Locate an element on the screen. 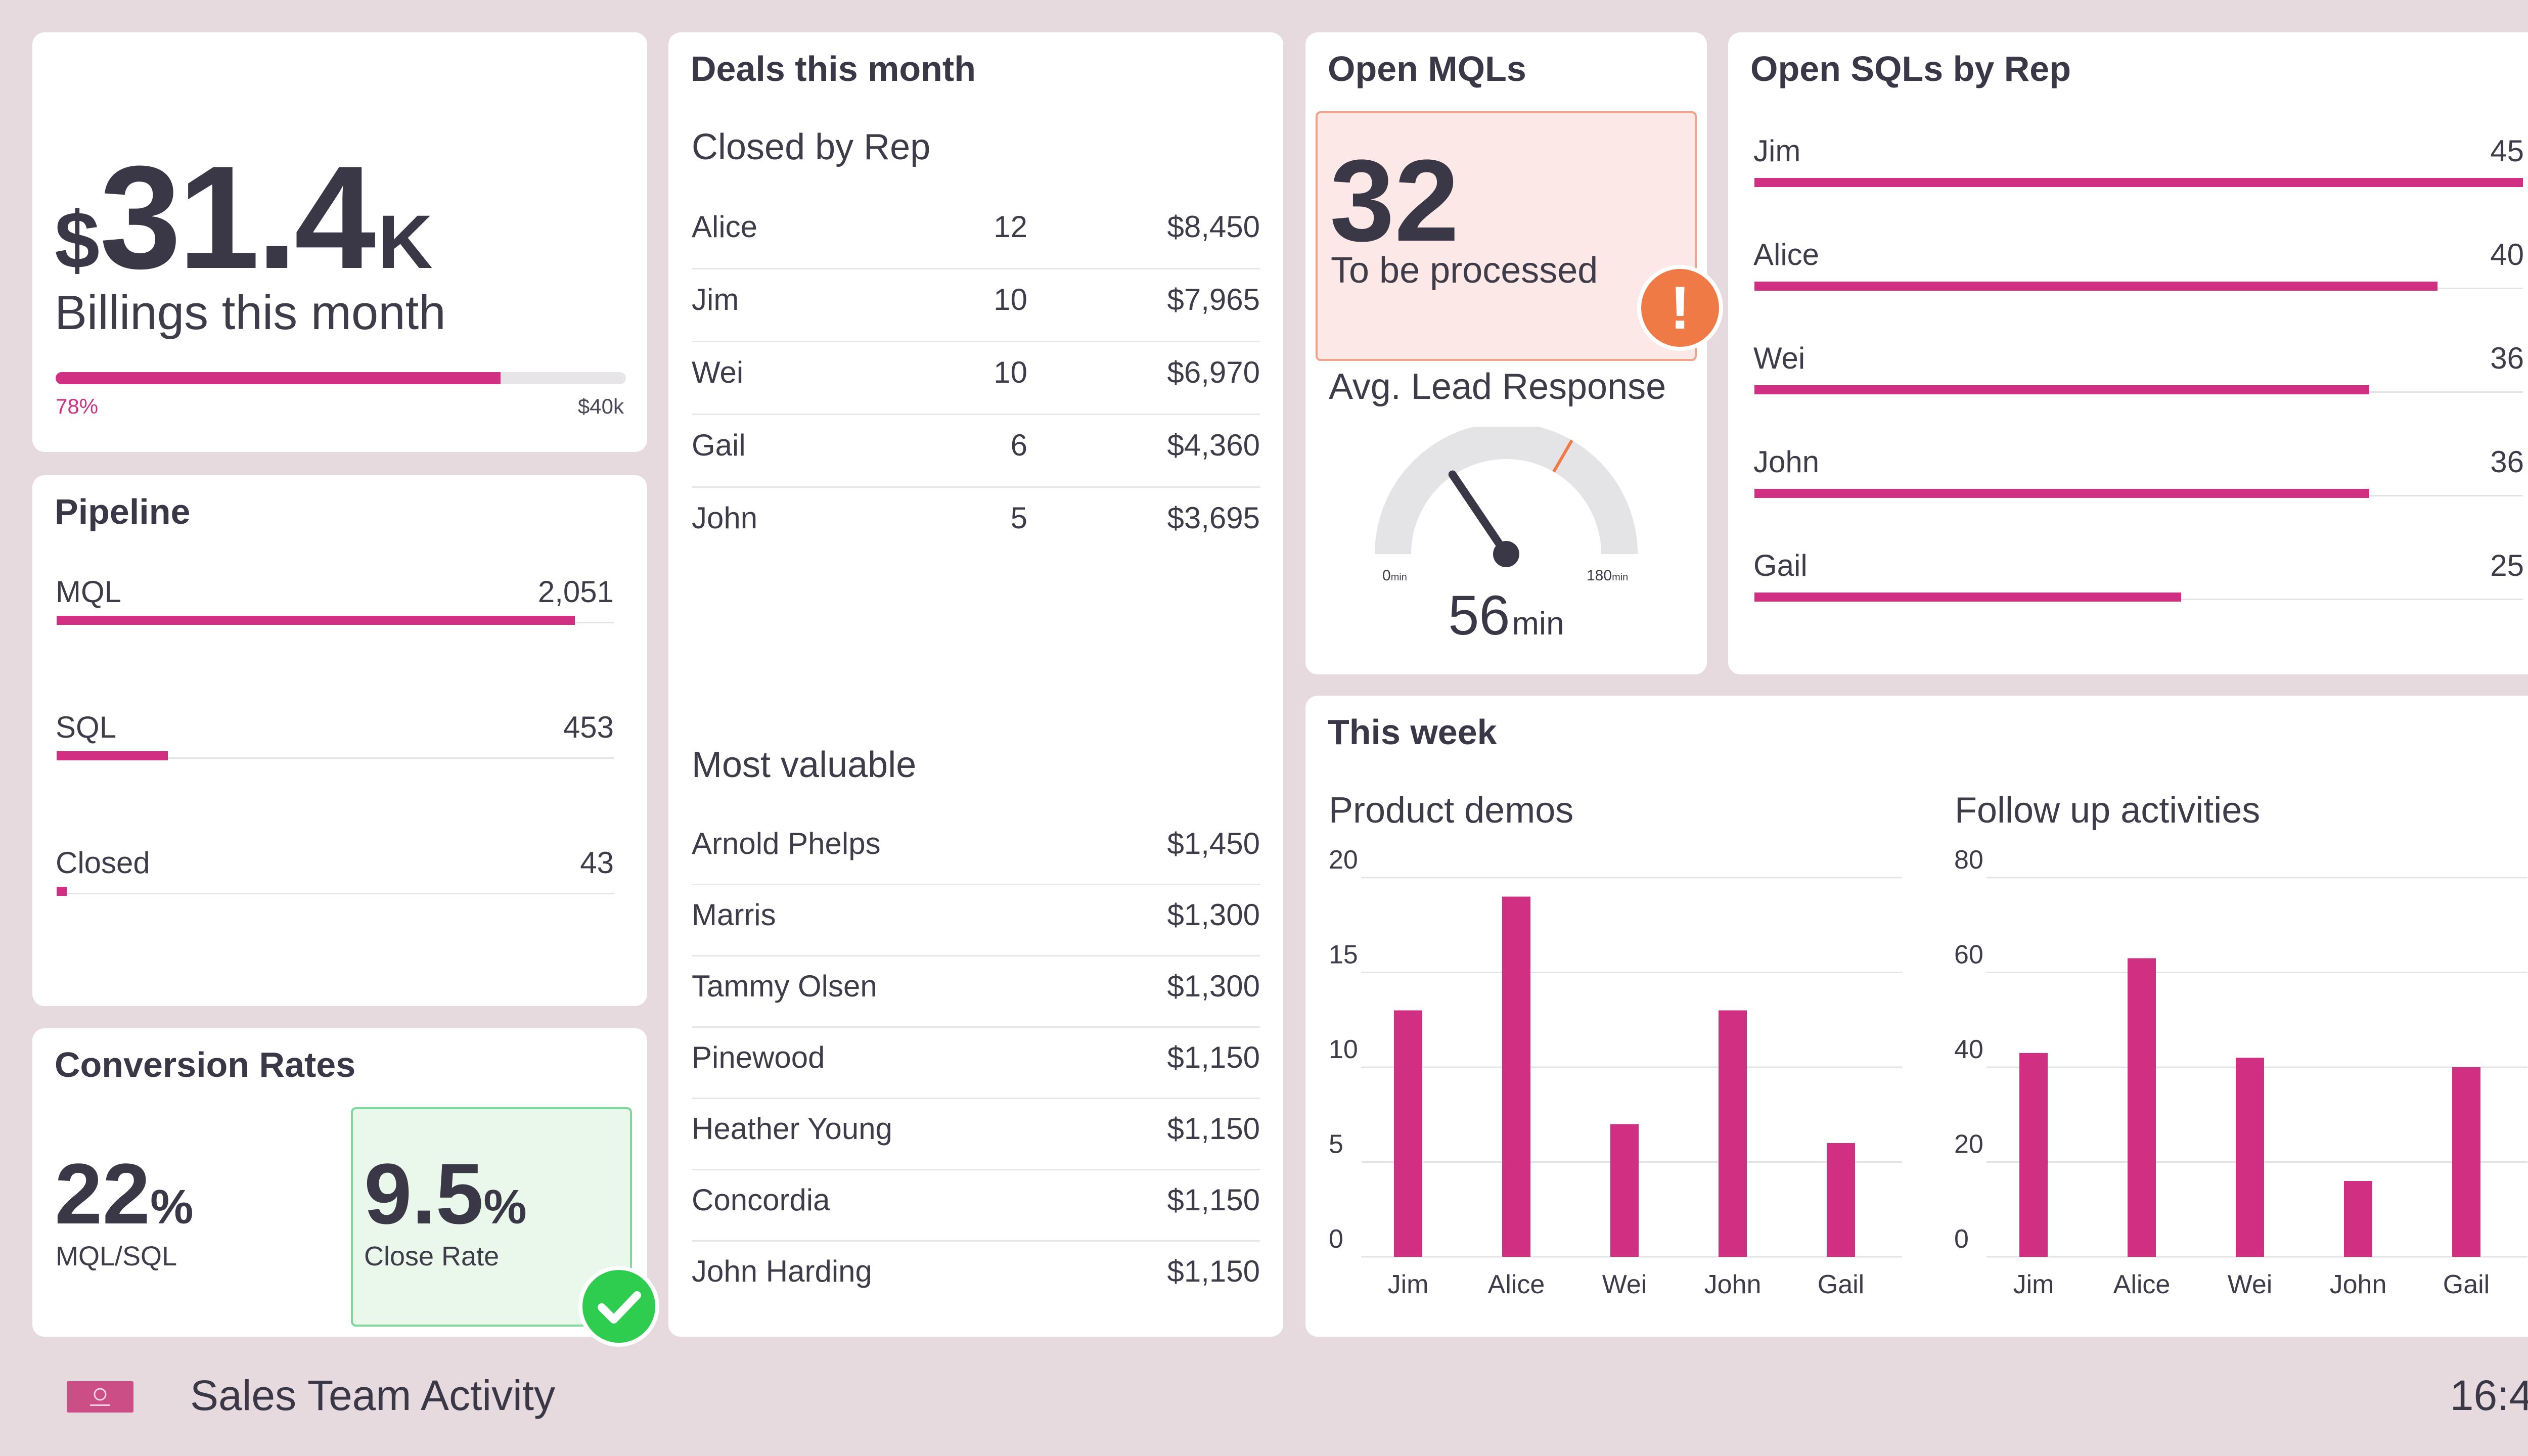 The height and width of the screenshot is (1456, 2528). closed-rep-name: John is located at coordinates (725, 518).